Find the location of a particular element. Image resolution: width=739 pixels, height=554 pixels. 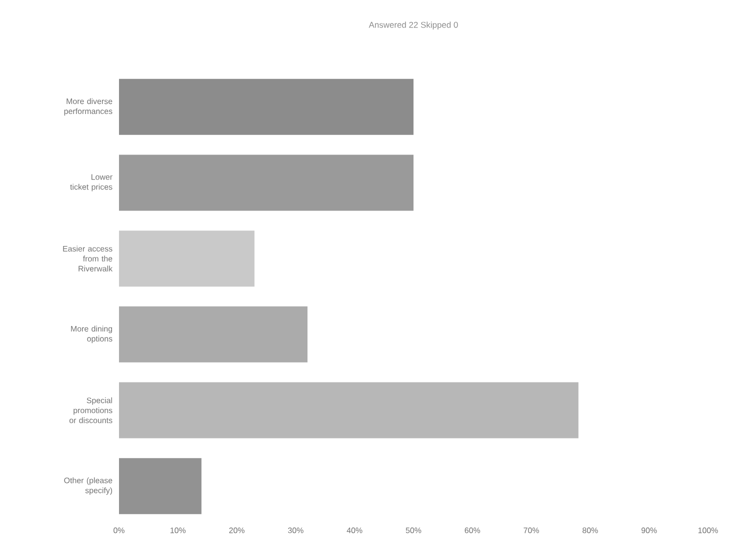

chart-title: Answered 22 Skipped 0 is located at coordinates (413, 26).